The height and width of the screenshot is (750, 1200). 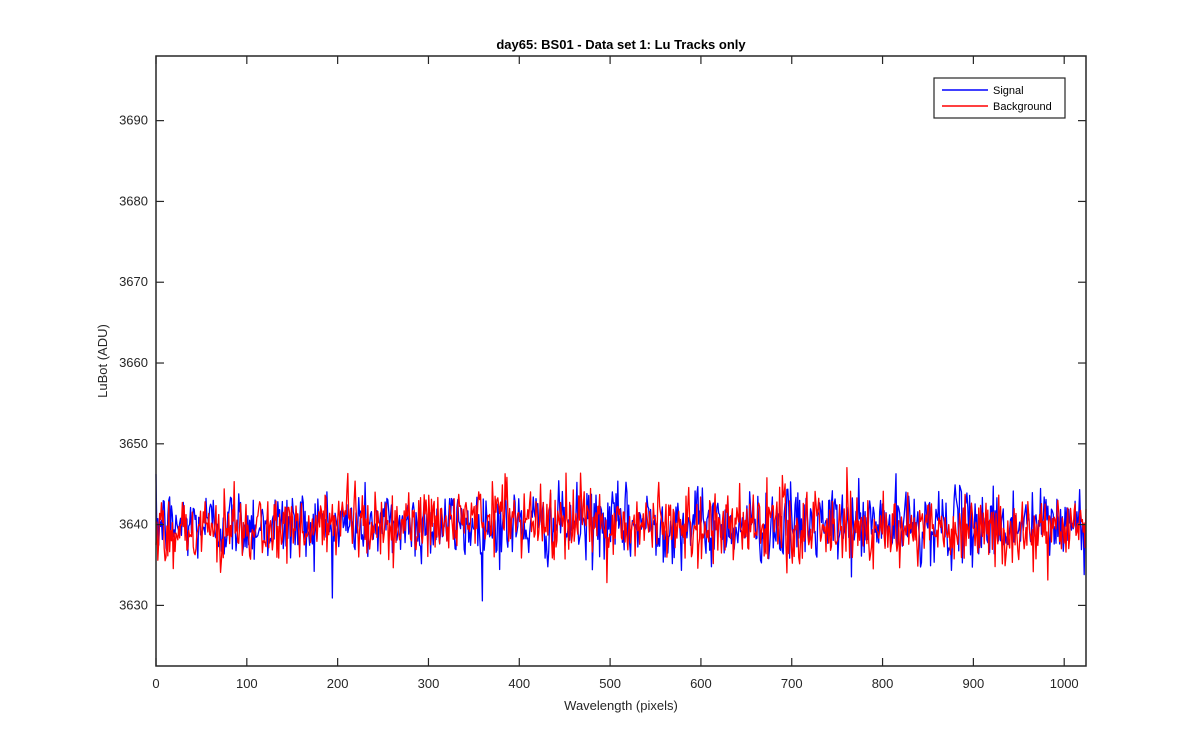 I want to click on legend-label-background: Background, so click(x=1022, y=107).